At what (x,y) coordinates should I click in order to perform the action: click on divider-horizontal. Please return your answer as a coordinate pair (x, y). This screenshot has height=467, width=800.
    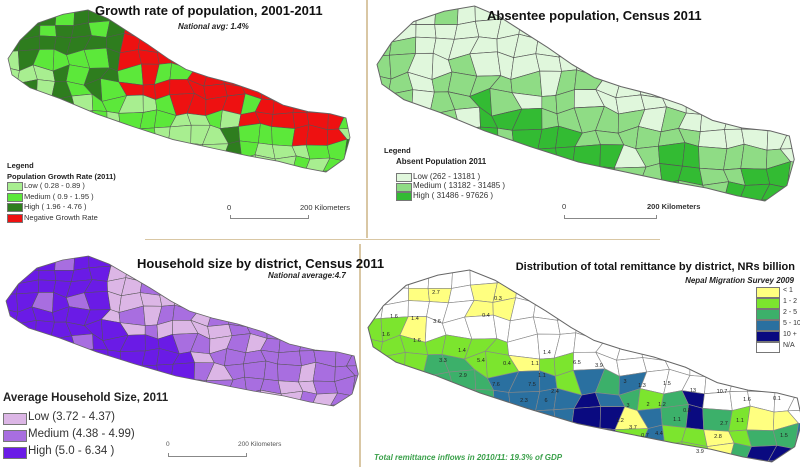
    Looking at the image, I should click on (402, 239).